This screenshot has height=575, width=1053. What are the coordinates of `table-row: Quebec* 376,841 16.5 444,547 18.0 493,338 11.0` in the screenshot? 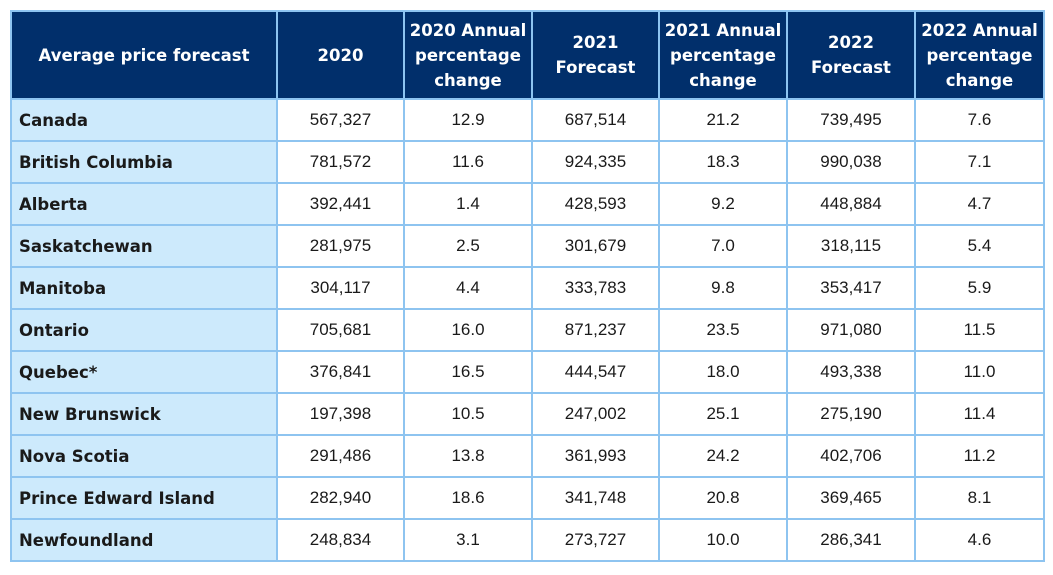 It's located at (527, 372).